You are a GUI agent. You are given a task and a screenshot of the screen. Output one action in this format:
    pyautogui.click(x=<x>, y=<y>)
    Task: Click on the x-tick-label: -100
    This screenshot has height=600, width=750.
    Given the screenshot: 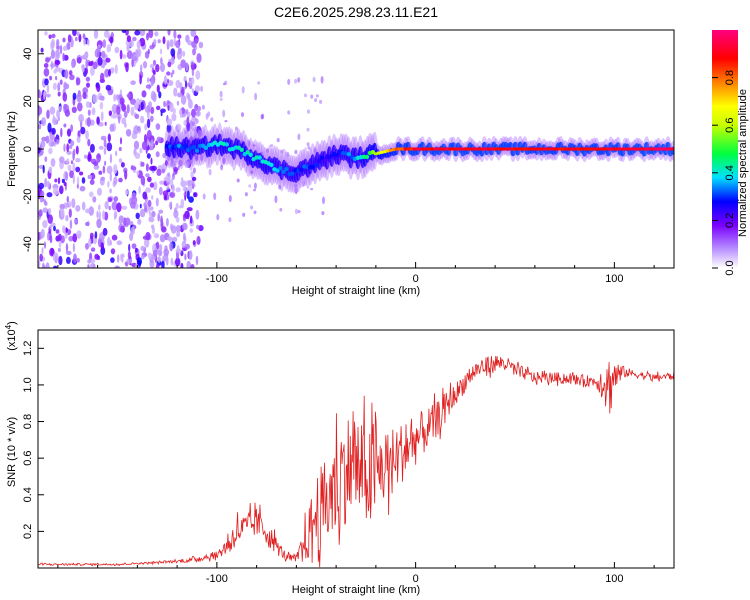 What is the action you would take?
    pyautogui.click(x=217, y=279)
    